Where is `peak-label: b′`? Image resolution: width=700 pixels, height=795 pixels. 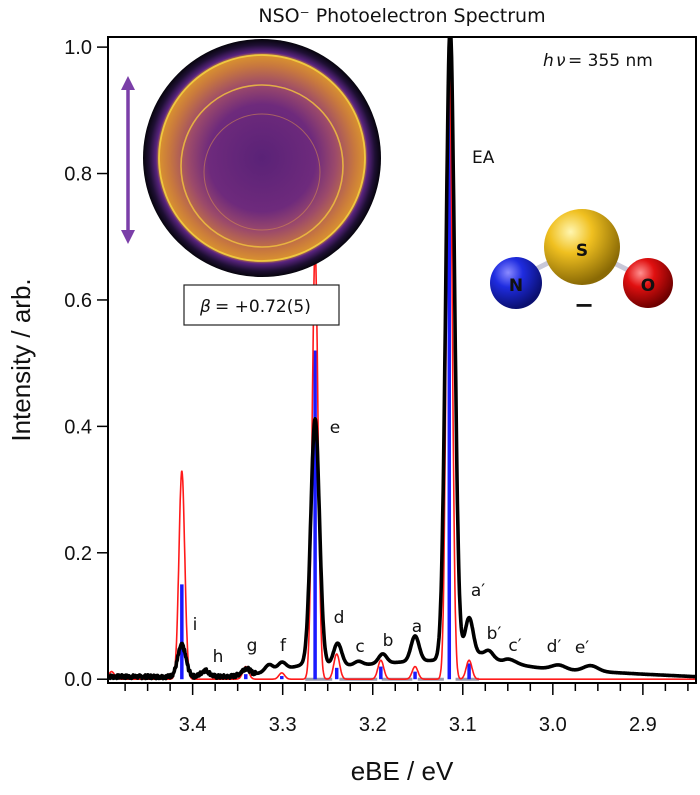 peak-label: b′ is located at coordinates (494, 634).